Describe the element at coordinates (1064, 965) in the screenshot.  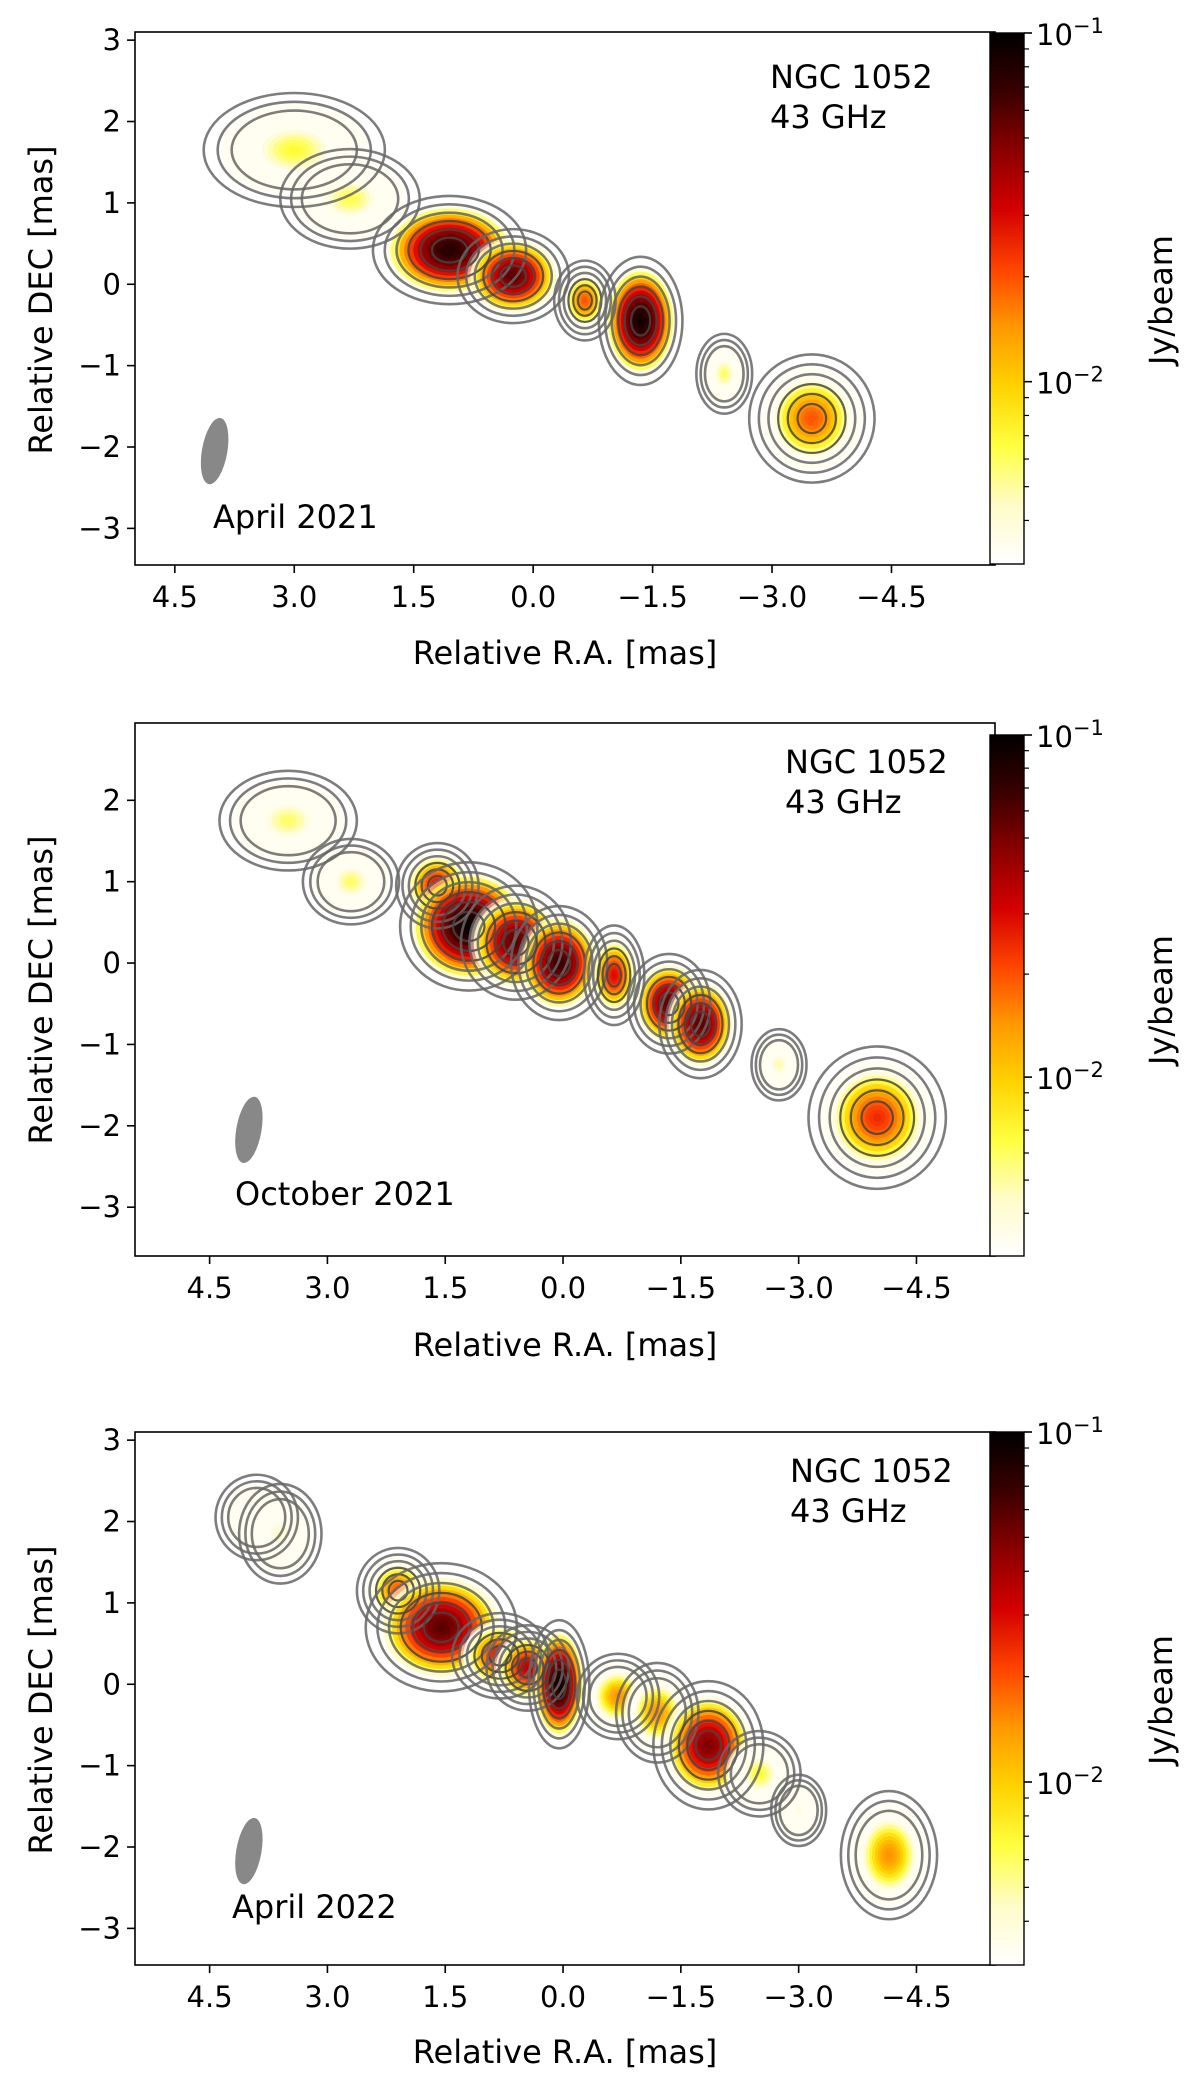
I see `colorbar-ticks-2: 10⁻¹ 10⁻²` at that location.